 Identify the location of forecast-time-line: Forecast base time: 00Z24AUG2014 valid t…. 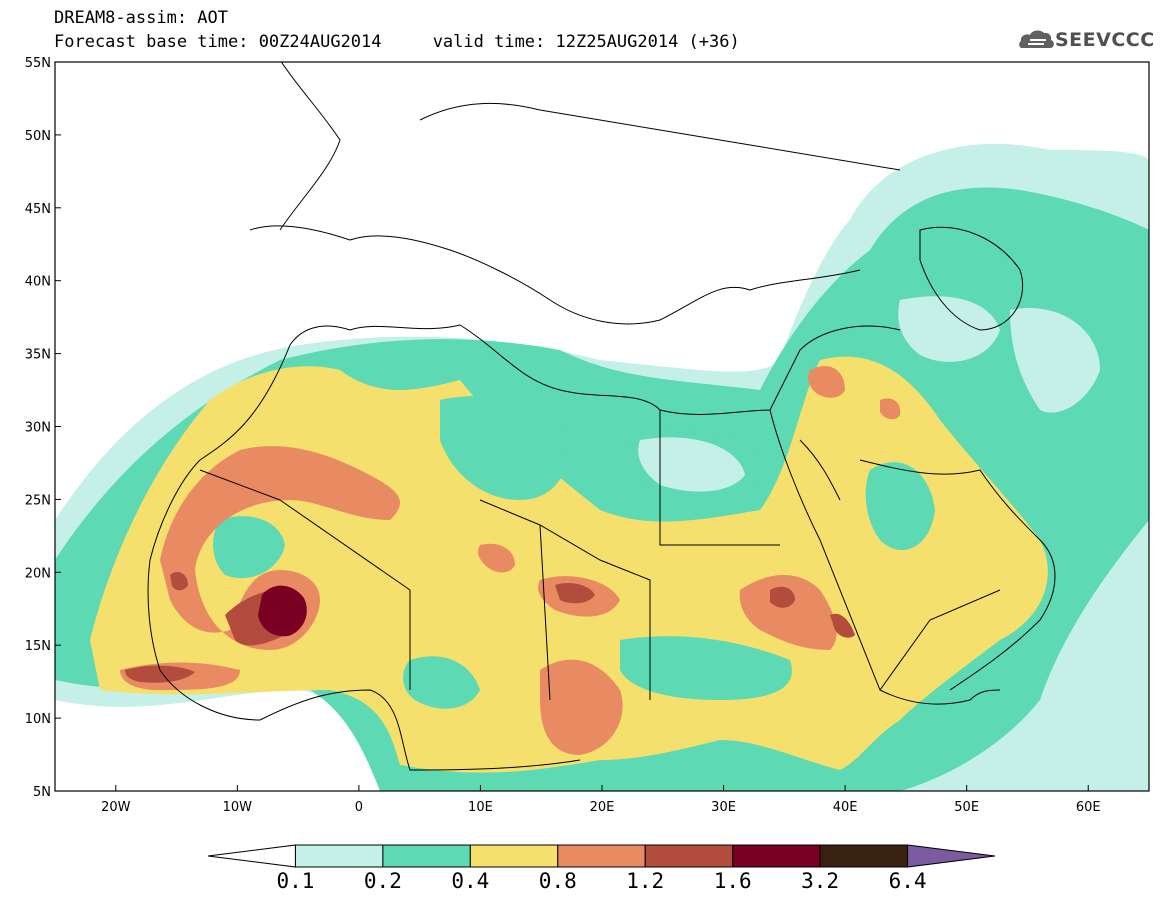
(397, 42).